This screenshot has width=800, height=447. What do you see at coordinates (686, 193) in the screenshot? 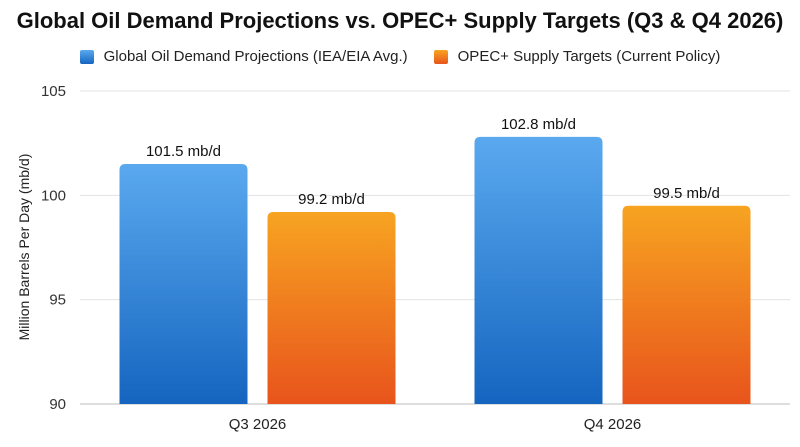
I see `data-label: 99.5 mb/d` at bounding box center [686, 193].